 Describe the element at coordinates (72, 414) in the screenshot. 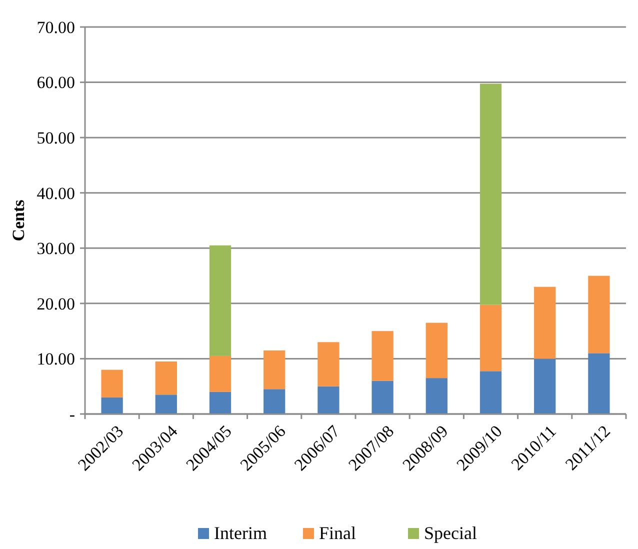

I see `y-tick-label: -` at that location.